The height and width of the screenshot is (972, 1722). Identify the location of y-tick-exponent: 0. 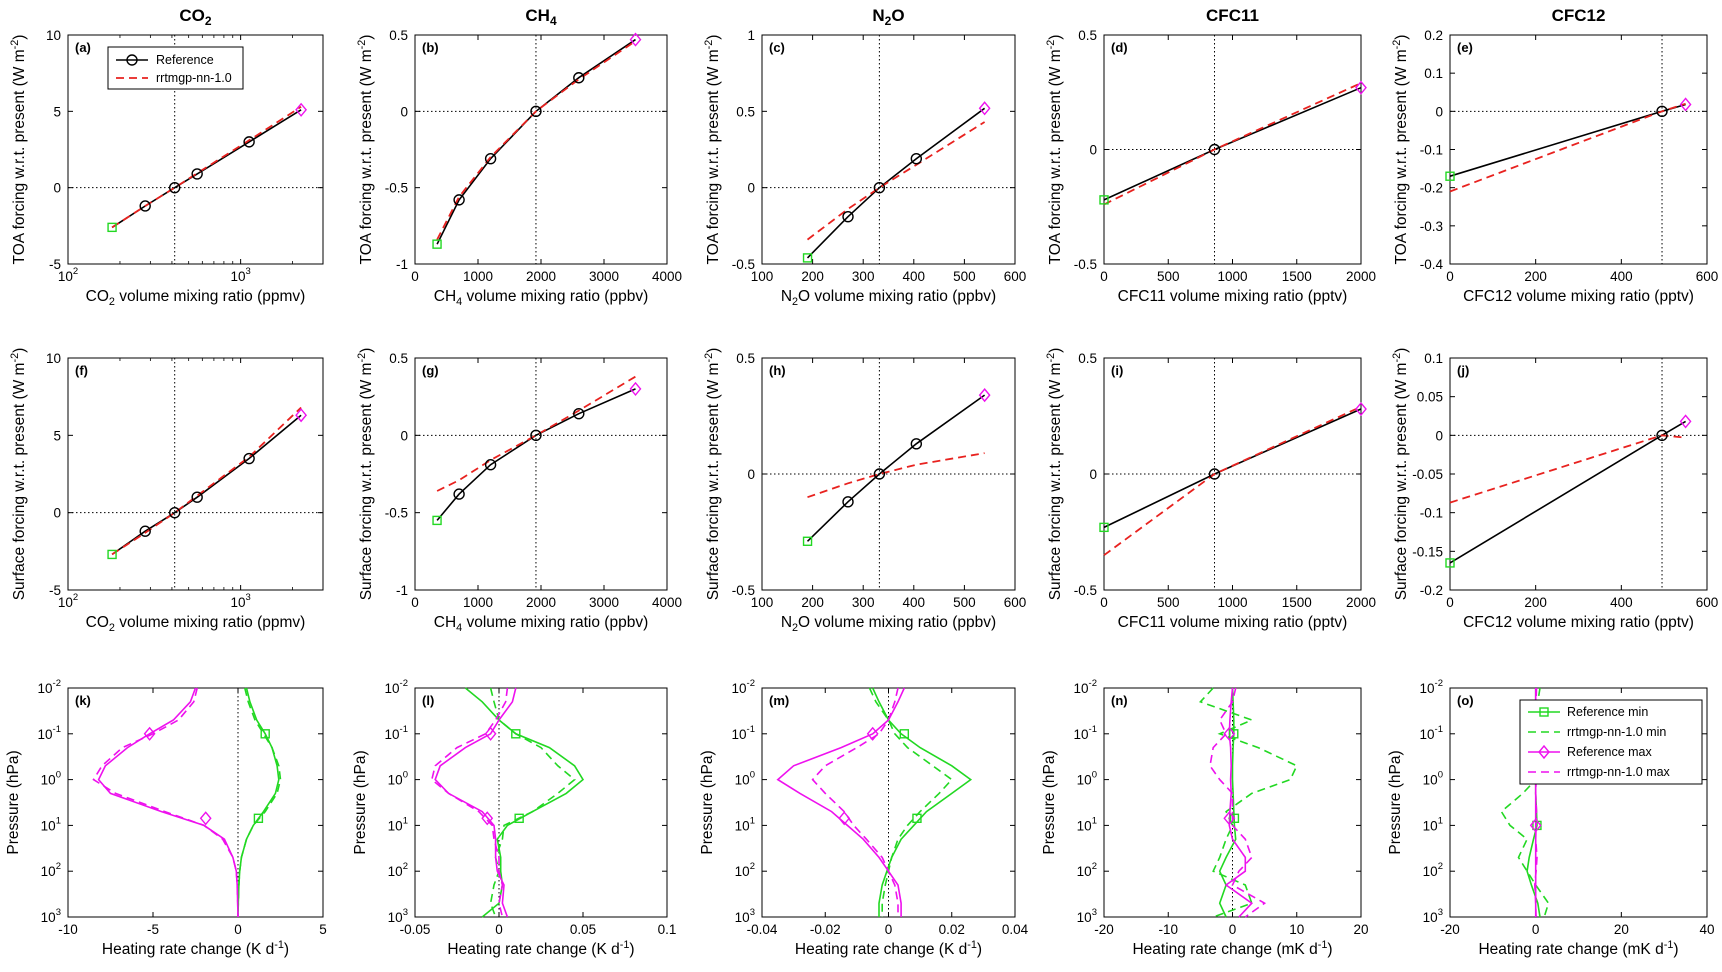
(405, 775).